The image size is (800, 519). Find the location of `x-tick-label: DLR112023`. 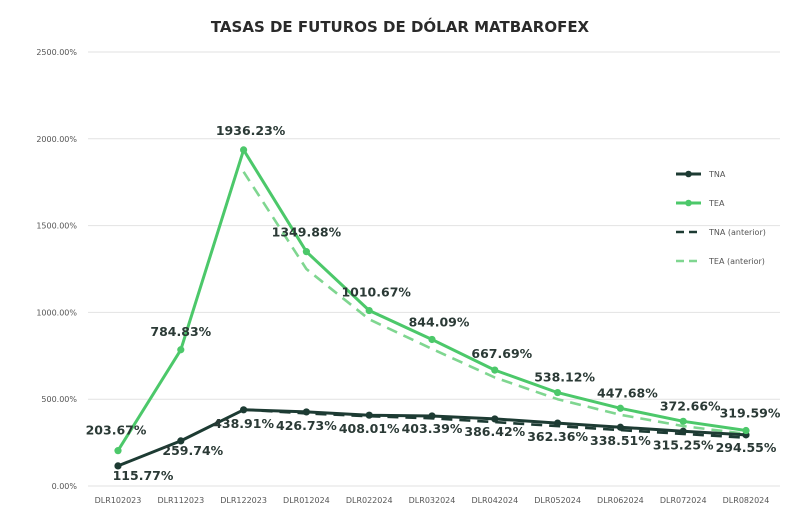

x-tick-label: DLR112023 is located at coordinates (180, 500).